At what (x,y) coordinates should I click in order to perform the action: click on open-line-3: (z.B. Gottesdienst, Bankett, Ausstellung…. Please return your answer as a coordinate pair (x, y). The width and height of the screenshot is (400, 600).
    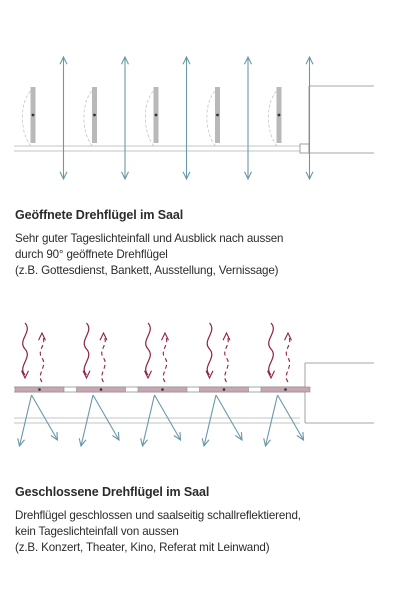
    Looking at the image, I should click on (147, 270).